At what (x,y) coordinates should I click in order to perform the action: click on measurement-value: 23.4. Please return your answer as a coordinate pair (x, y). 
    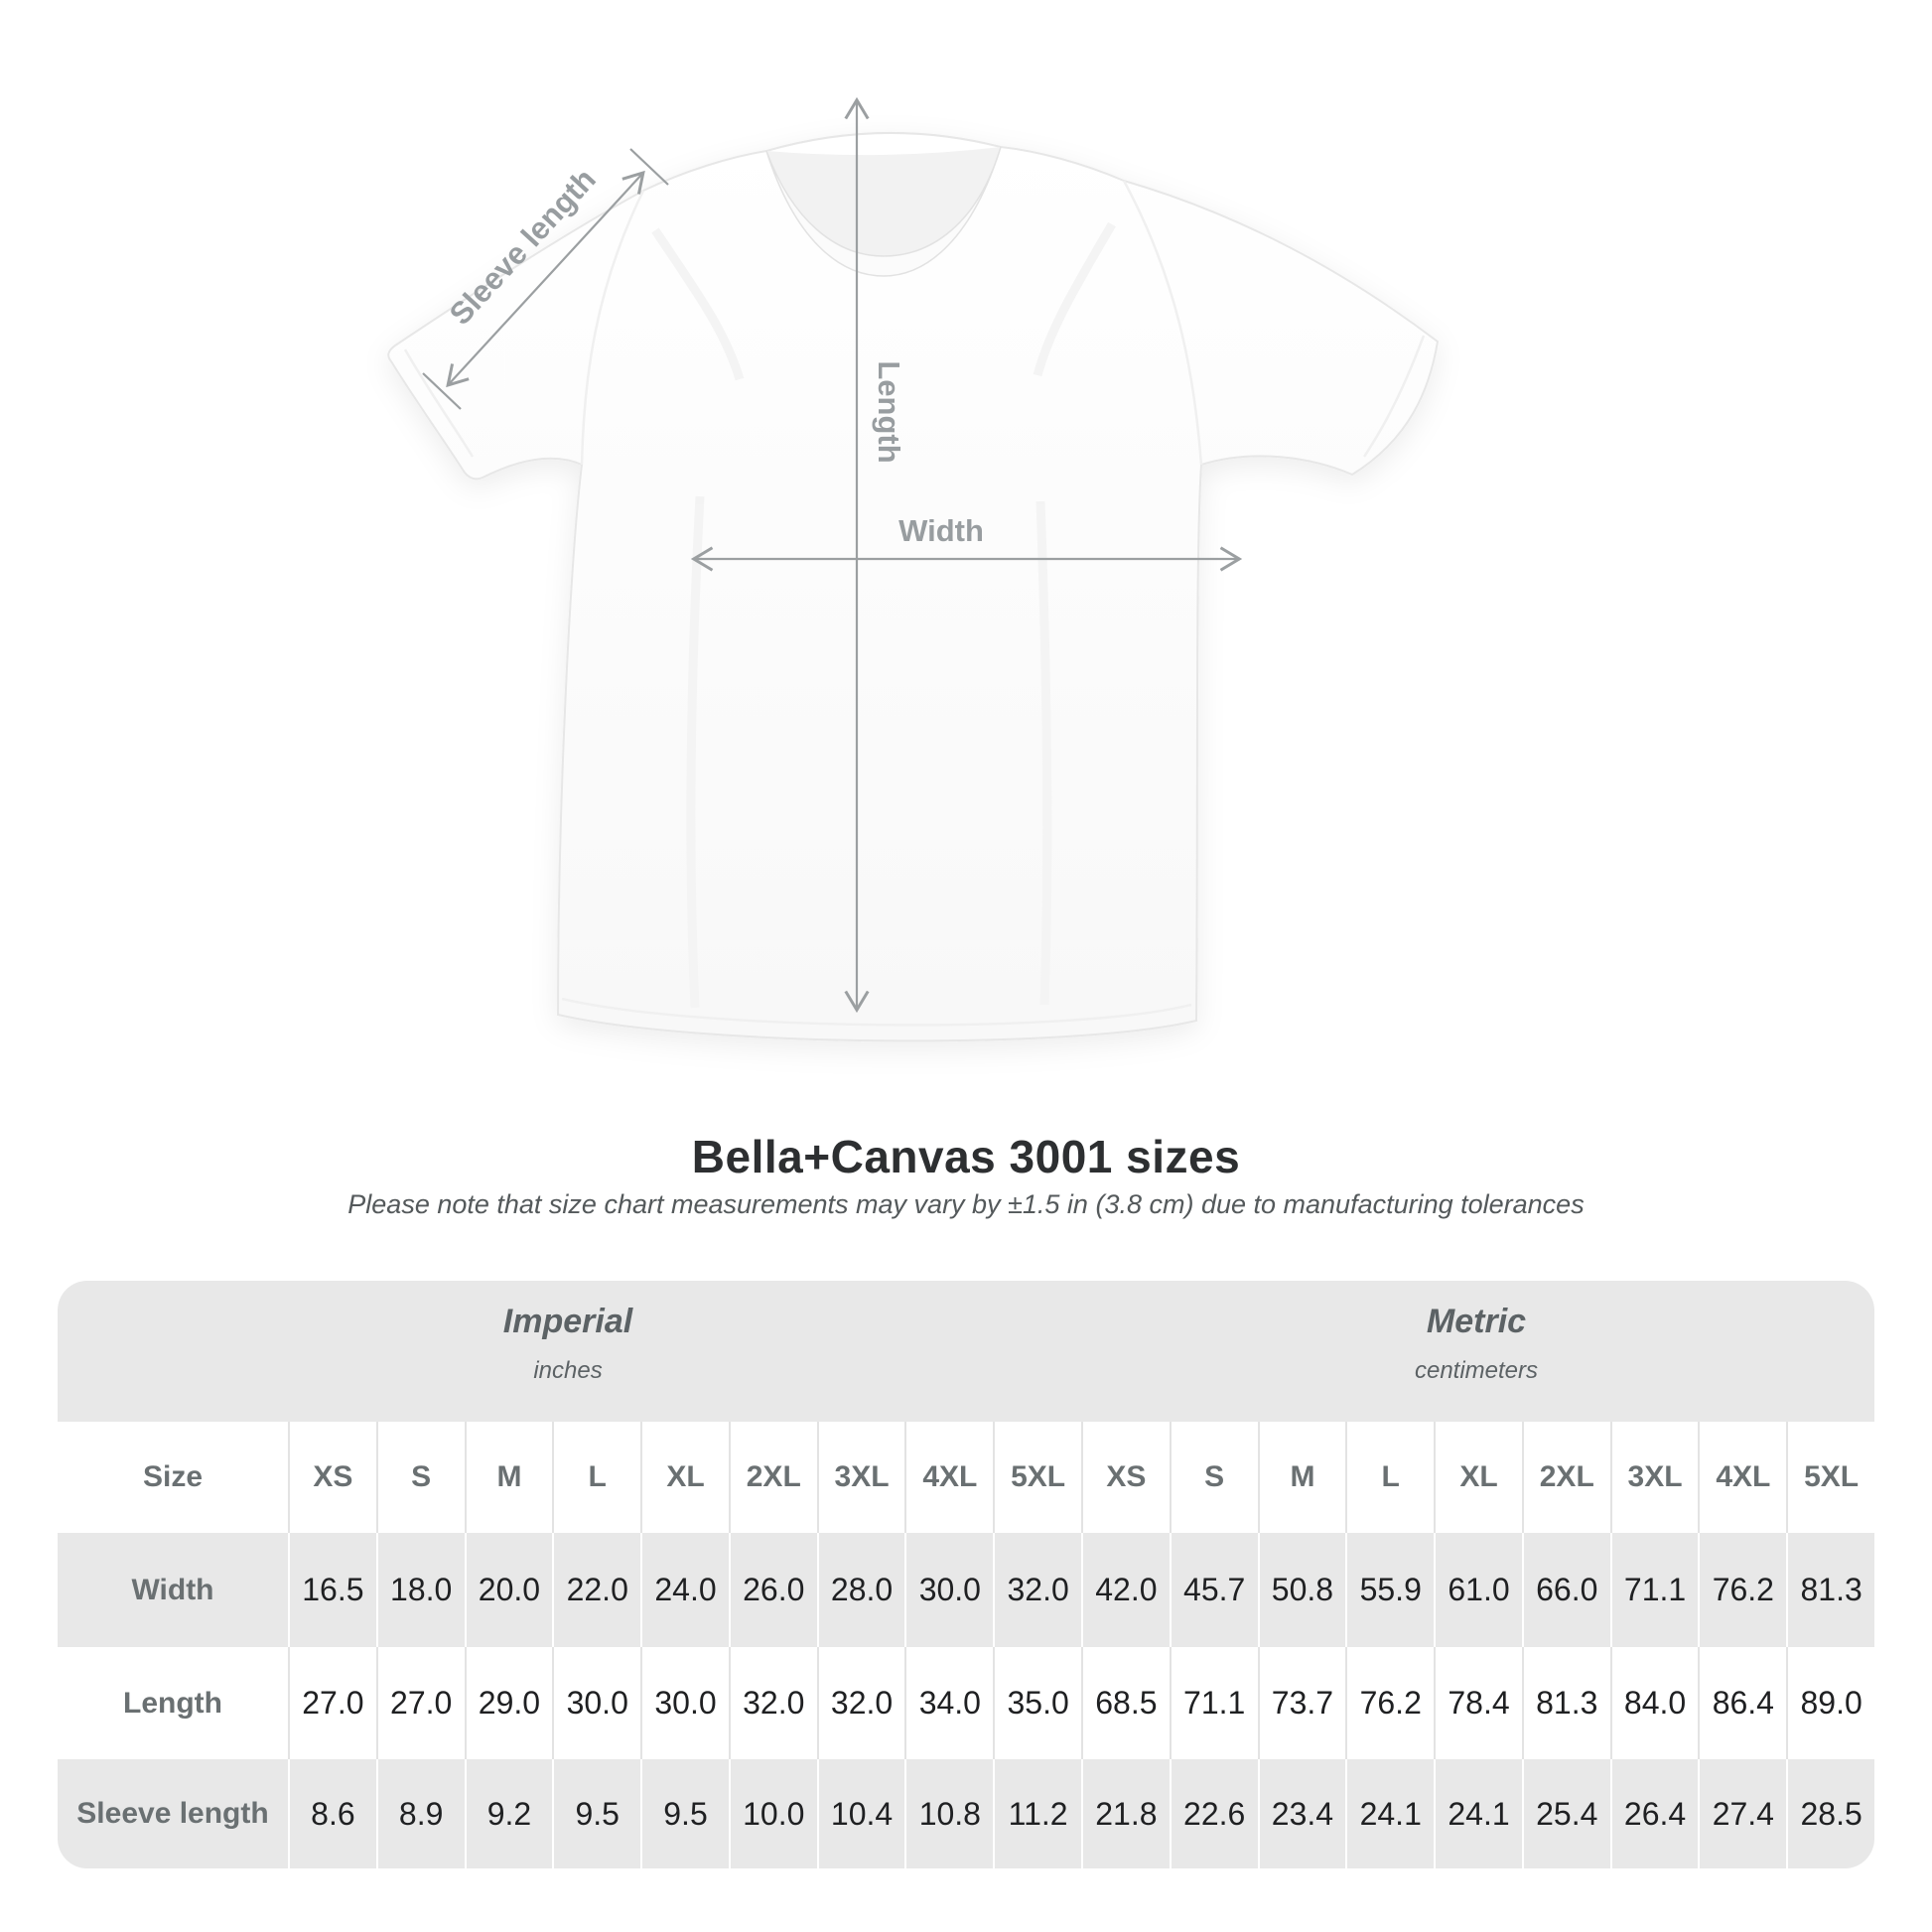
    Looking at the image, I should click on (1302, 1814).